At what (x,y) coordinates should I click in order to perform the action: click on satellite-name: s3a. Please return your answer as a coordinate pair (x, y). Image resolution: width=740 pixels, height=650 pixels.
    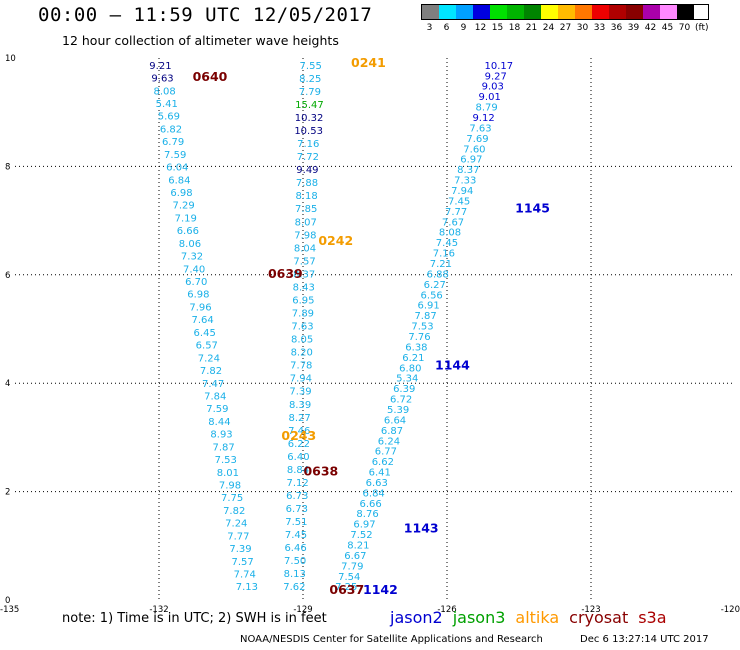
    Looking at the image, I should click on (652, 617).